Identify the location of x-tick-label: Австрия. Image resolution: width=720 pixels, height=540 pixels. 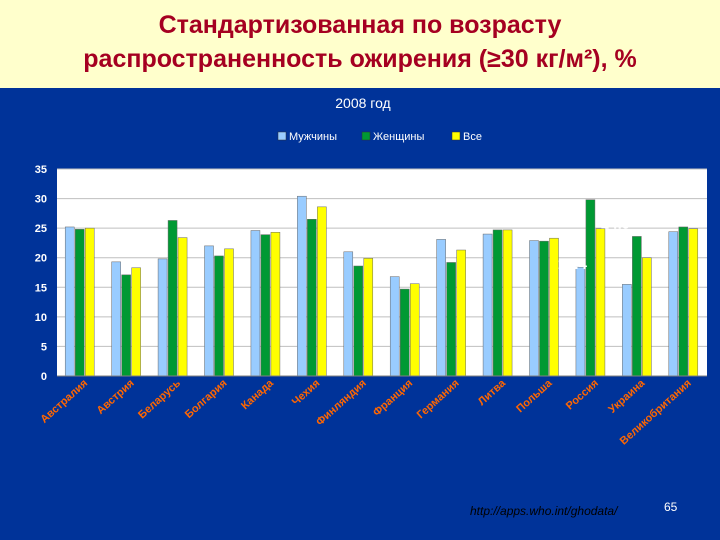
(116, 397).